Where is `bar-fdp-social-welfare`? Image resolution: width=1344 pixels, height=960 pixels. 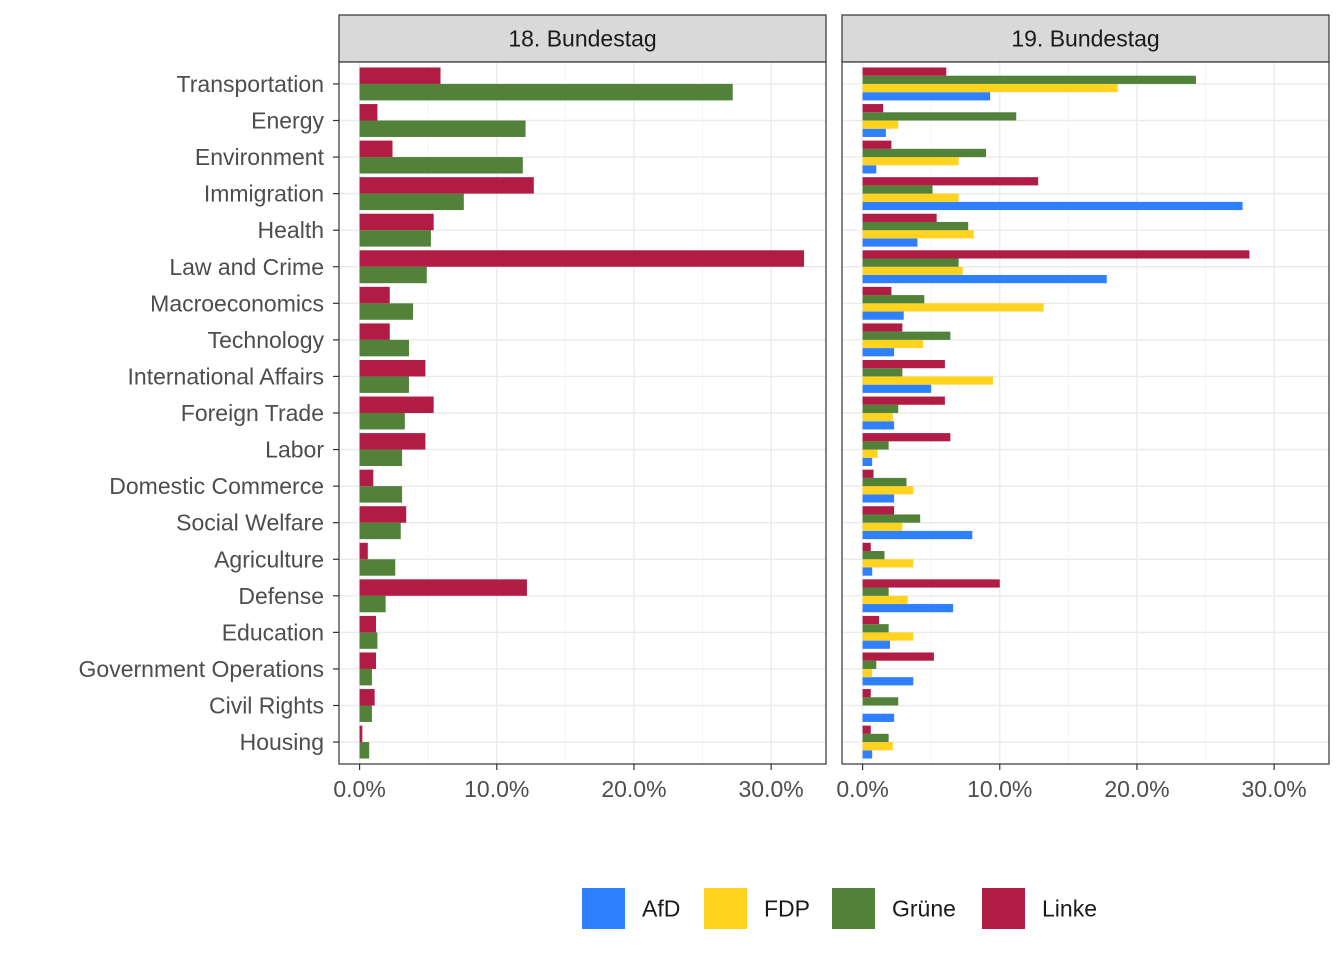 bar-fdp-social-welfare is located at coordinates (882, 526).